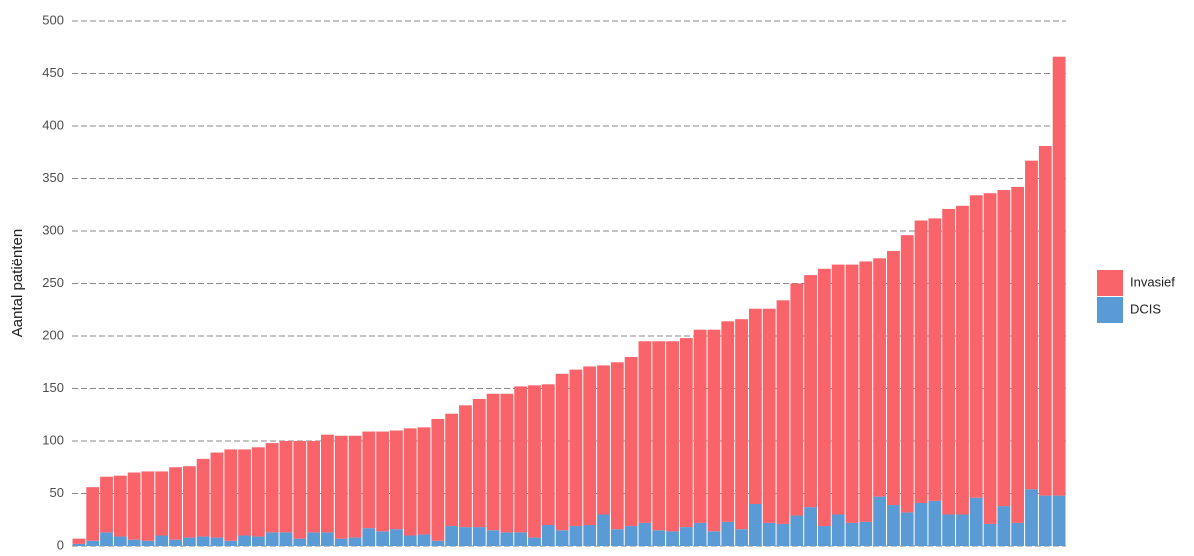  What do you see at coordinates (53, 282) in the screenshot?
I see `y-tick-label: 250` at bounding box center [53, 282].